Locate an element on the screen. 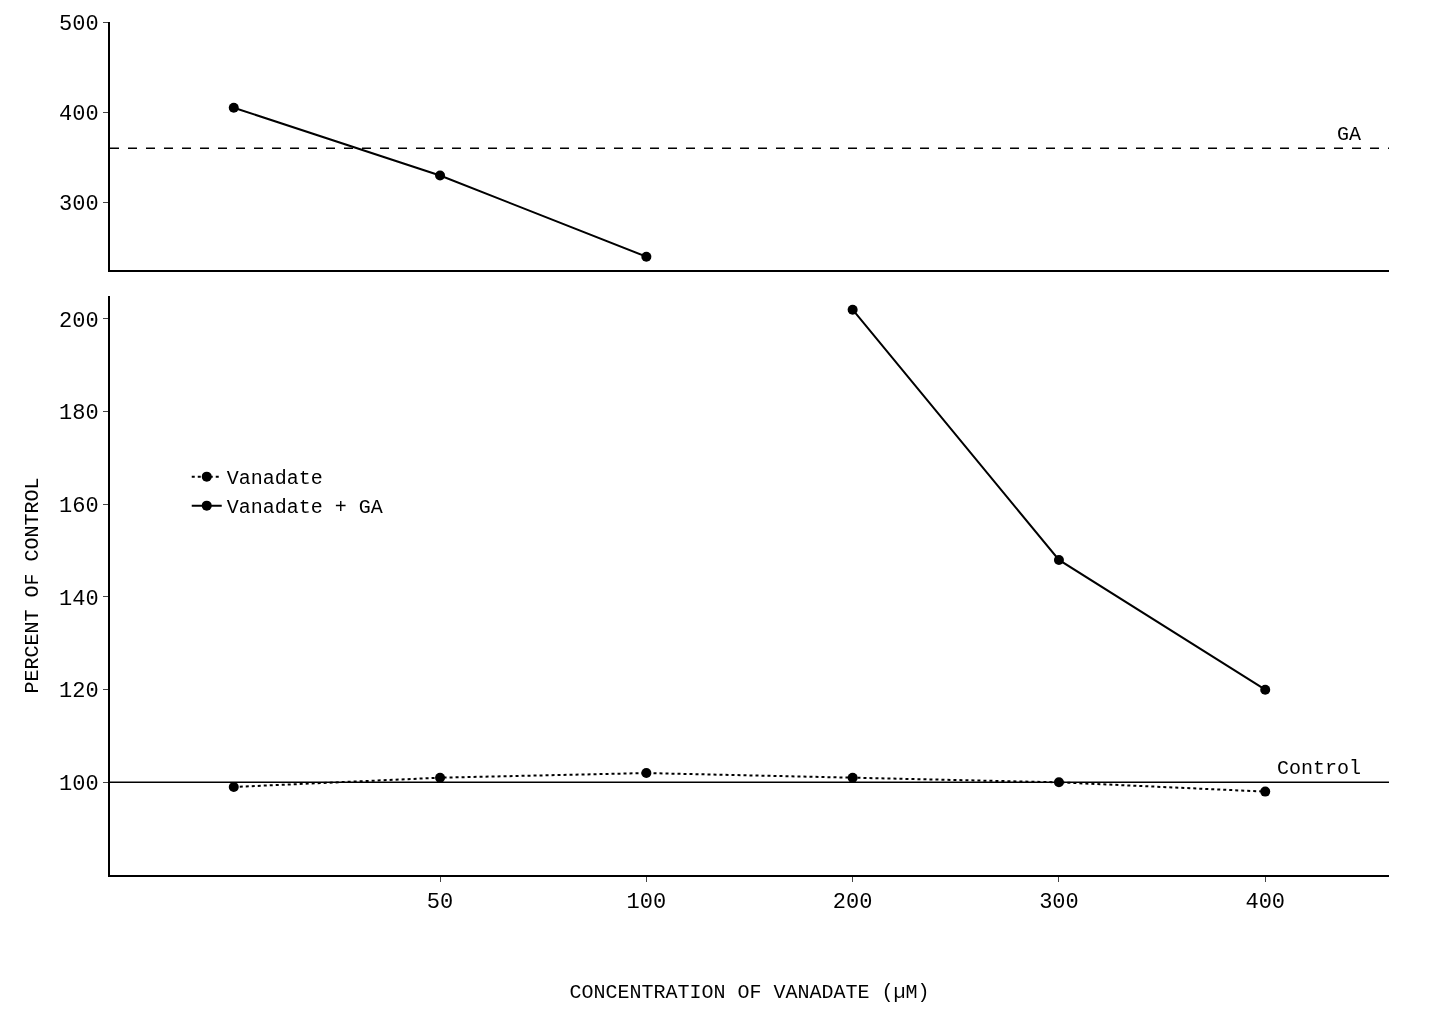 The image size is (1429, 1011). legend-label: Vanadate is located at coordinates (274, 479).